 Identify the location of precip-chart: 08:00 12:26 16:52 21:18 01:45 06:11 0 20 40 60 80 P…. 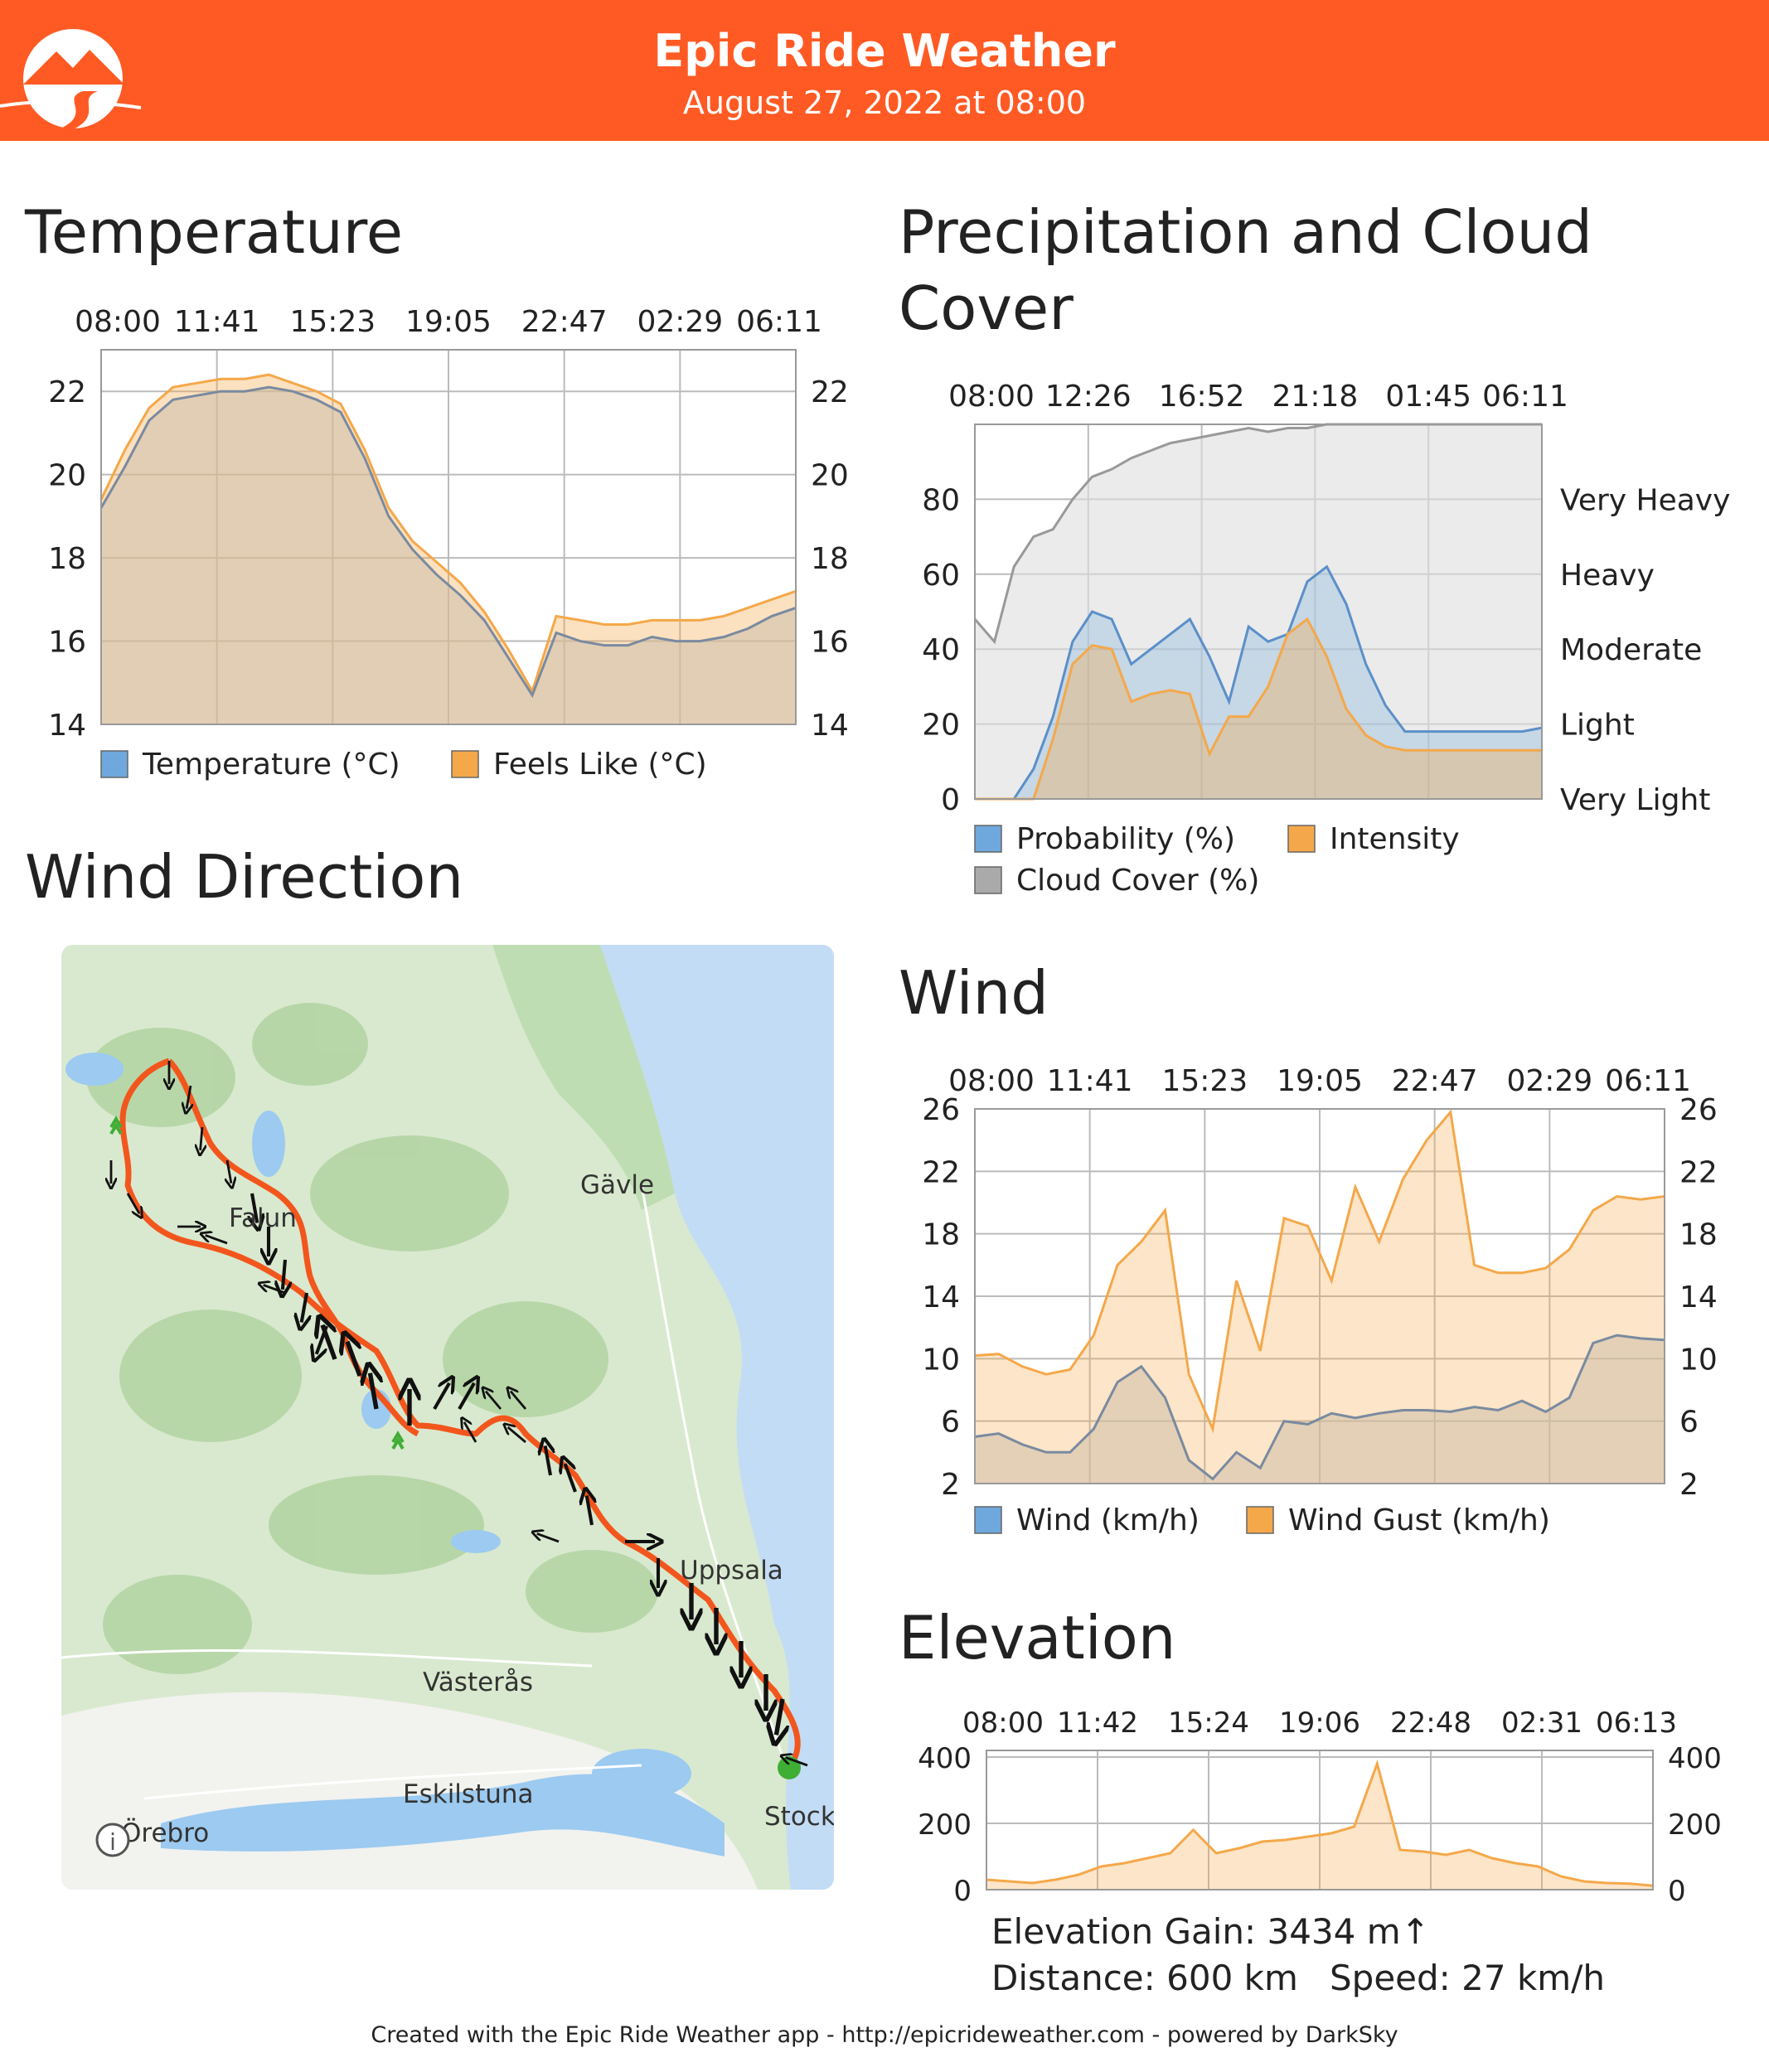
(1326, 639).